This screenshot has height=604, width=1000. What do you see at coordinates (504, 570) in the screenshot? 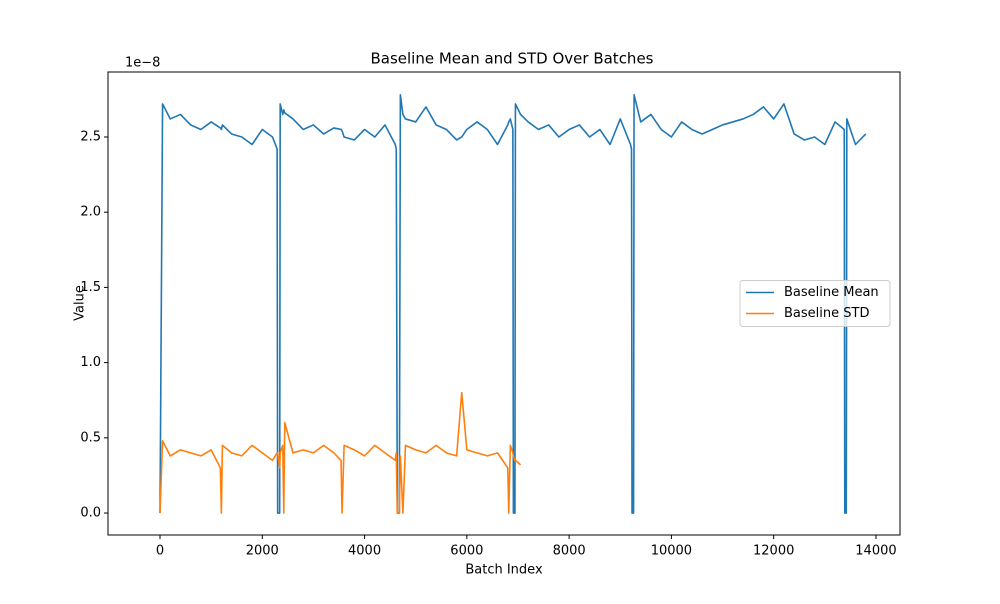
I see `x-axis-label: Batch Index` at bounding box center [504, 570].